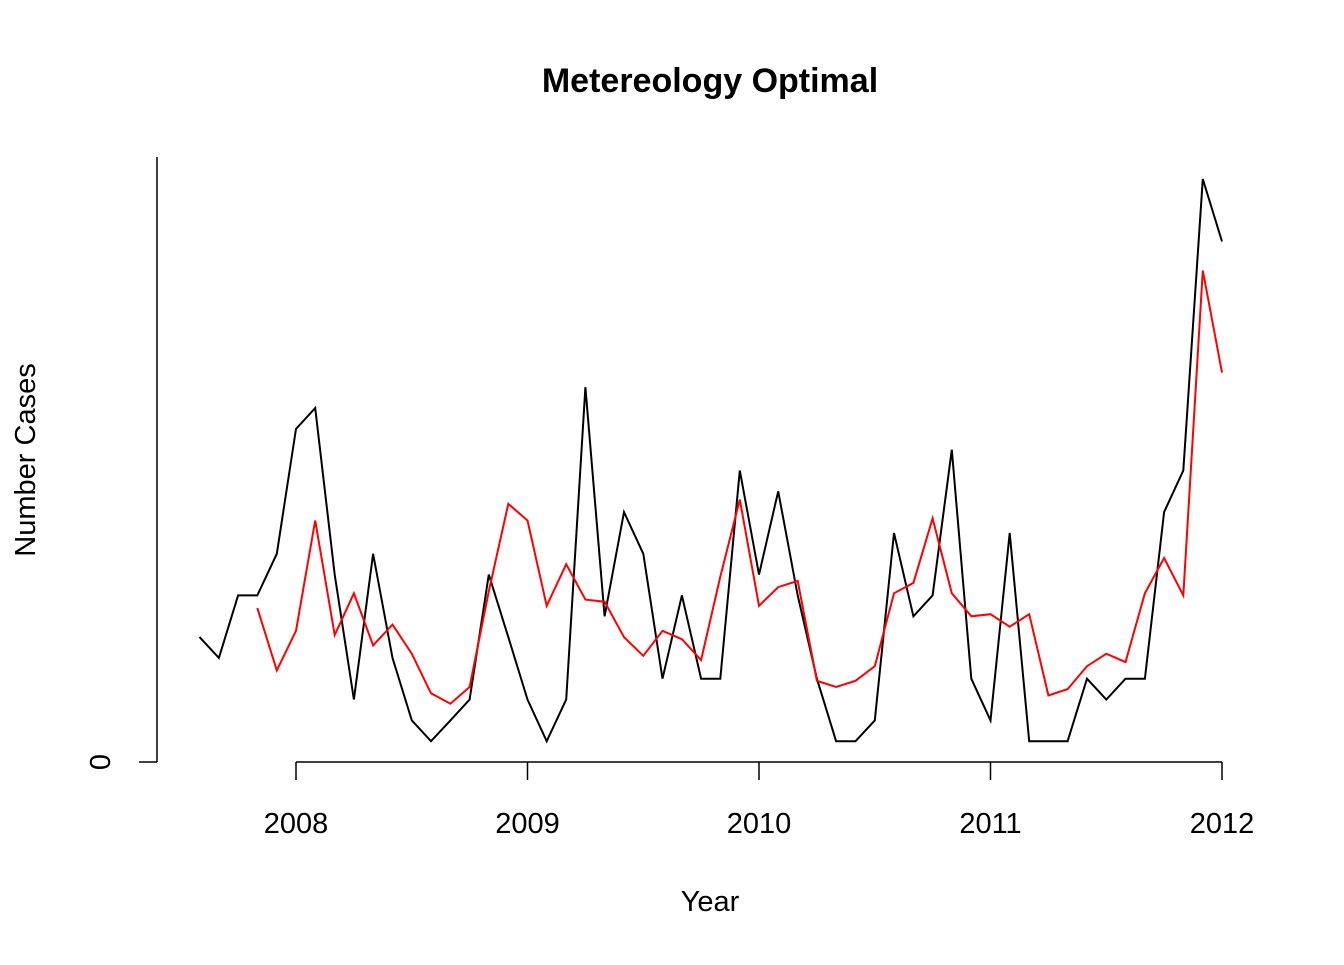 Image resolution: width=1344 pixels, height=965 pixels. What do you see at coordinates (296, 824) in the screenshot?
I see `x-tick-label: 2008` at bounding box center [296, 824].